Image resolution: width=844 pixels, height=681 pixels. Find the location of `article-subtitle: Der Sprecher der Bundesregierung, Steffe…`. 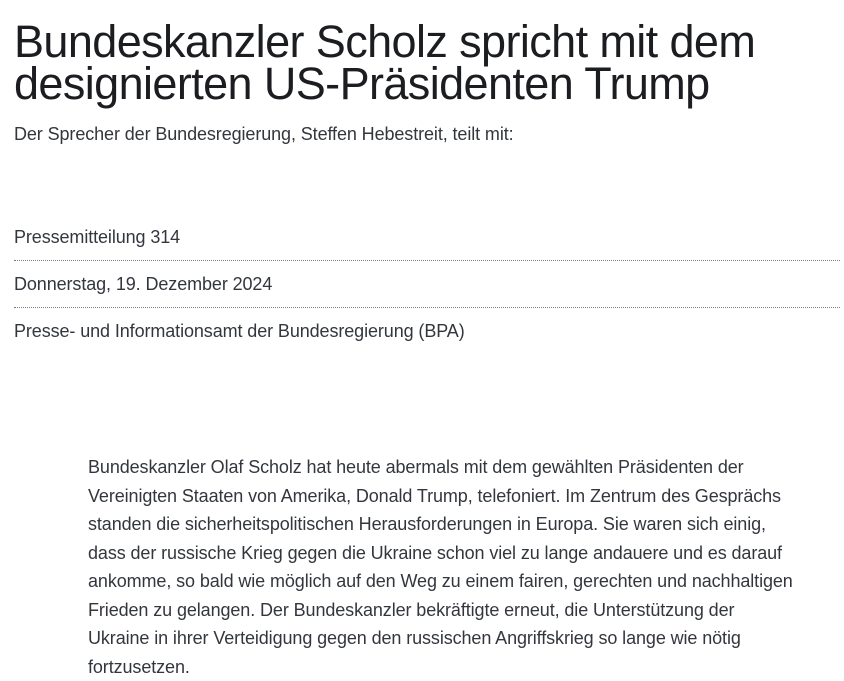

article-subtitle: Der Sprecher der Bundesregierung, Steffe… is located at coordinates (264, 134).